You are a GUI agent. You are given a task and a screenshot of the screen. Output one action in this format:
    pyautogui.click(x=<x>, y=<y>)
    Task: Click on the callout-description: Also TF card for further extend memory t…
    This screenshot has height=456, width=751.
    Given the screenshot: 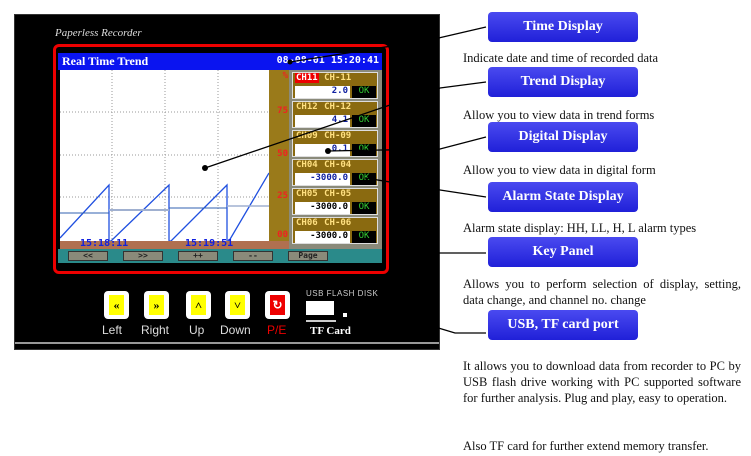 What is the action you would take?
    pyautogui.click(x=586, y=446)
    